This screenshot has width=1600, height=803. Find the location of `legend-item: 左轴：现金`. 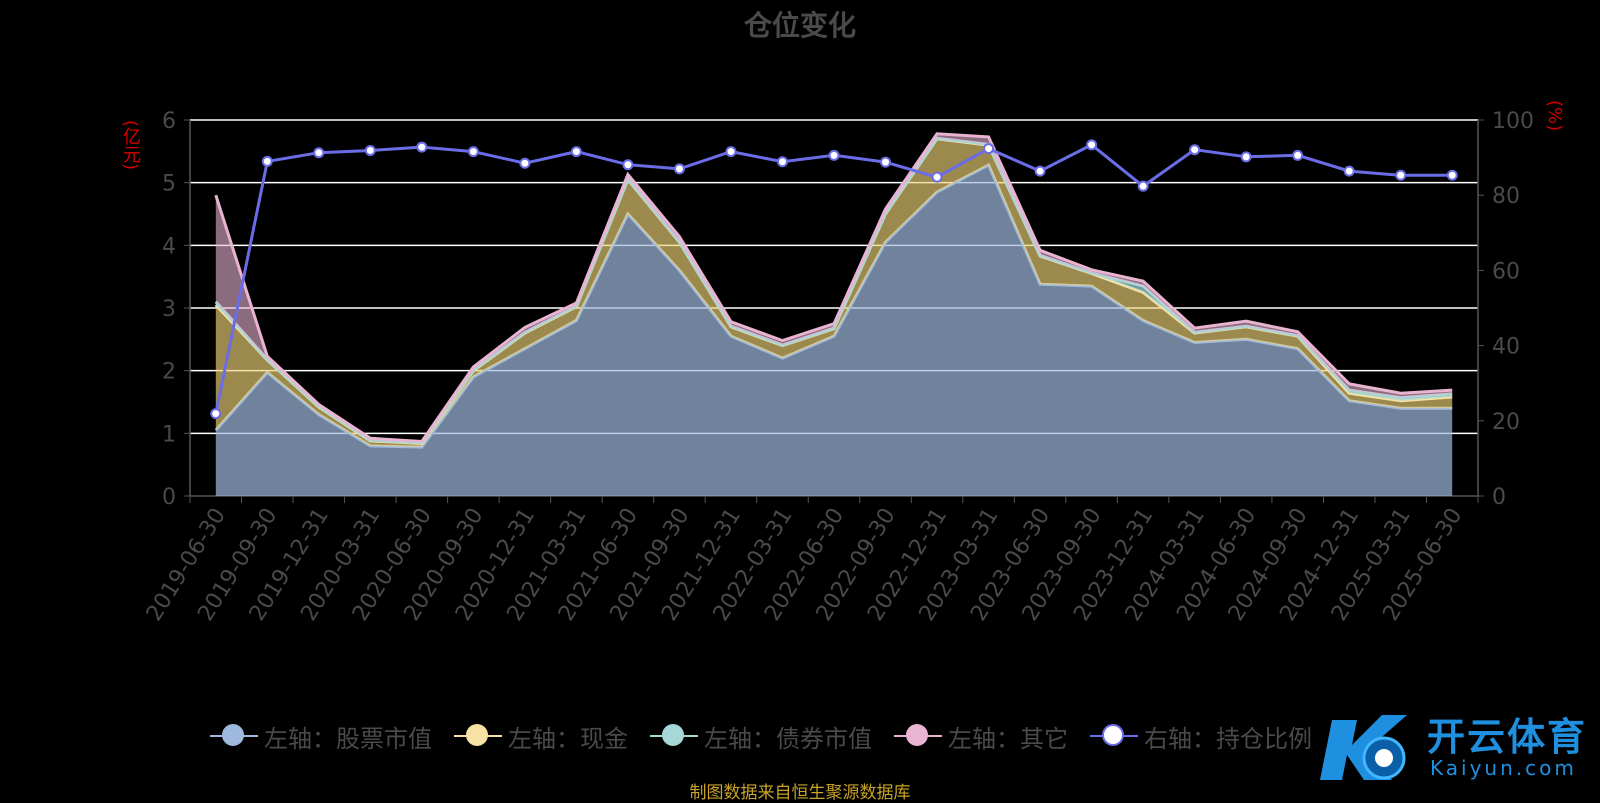

legend-item: 左轴：现金 is located at coordinates (541, 736).